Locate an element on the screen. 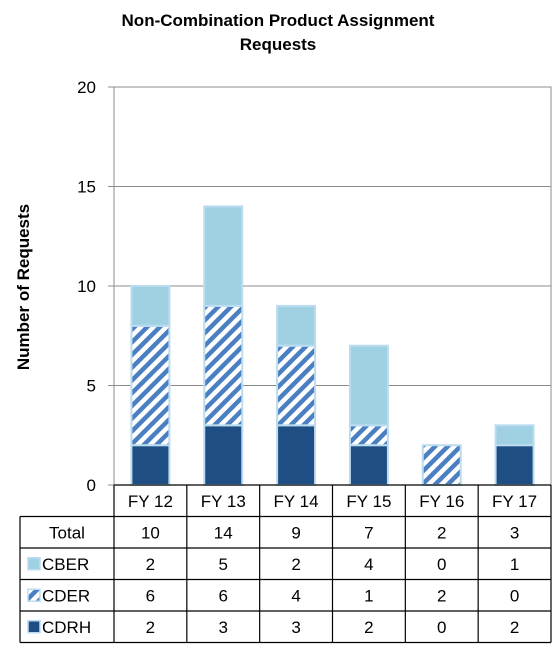 Image resolution: width=556 pixels, height=645 pixels. legend-swatch-cdrh is located at coordinates (34, 627).